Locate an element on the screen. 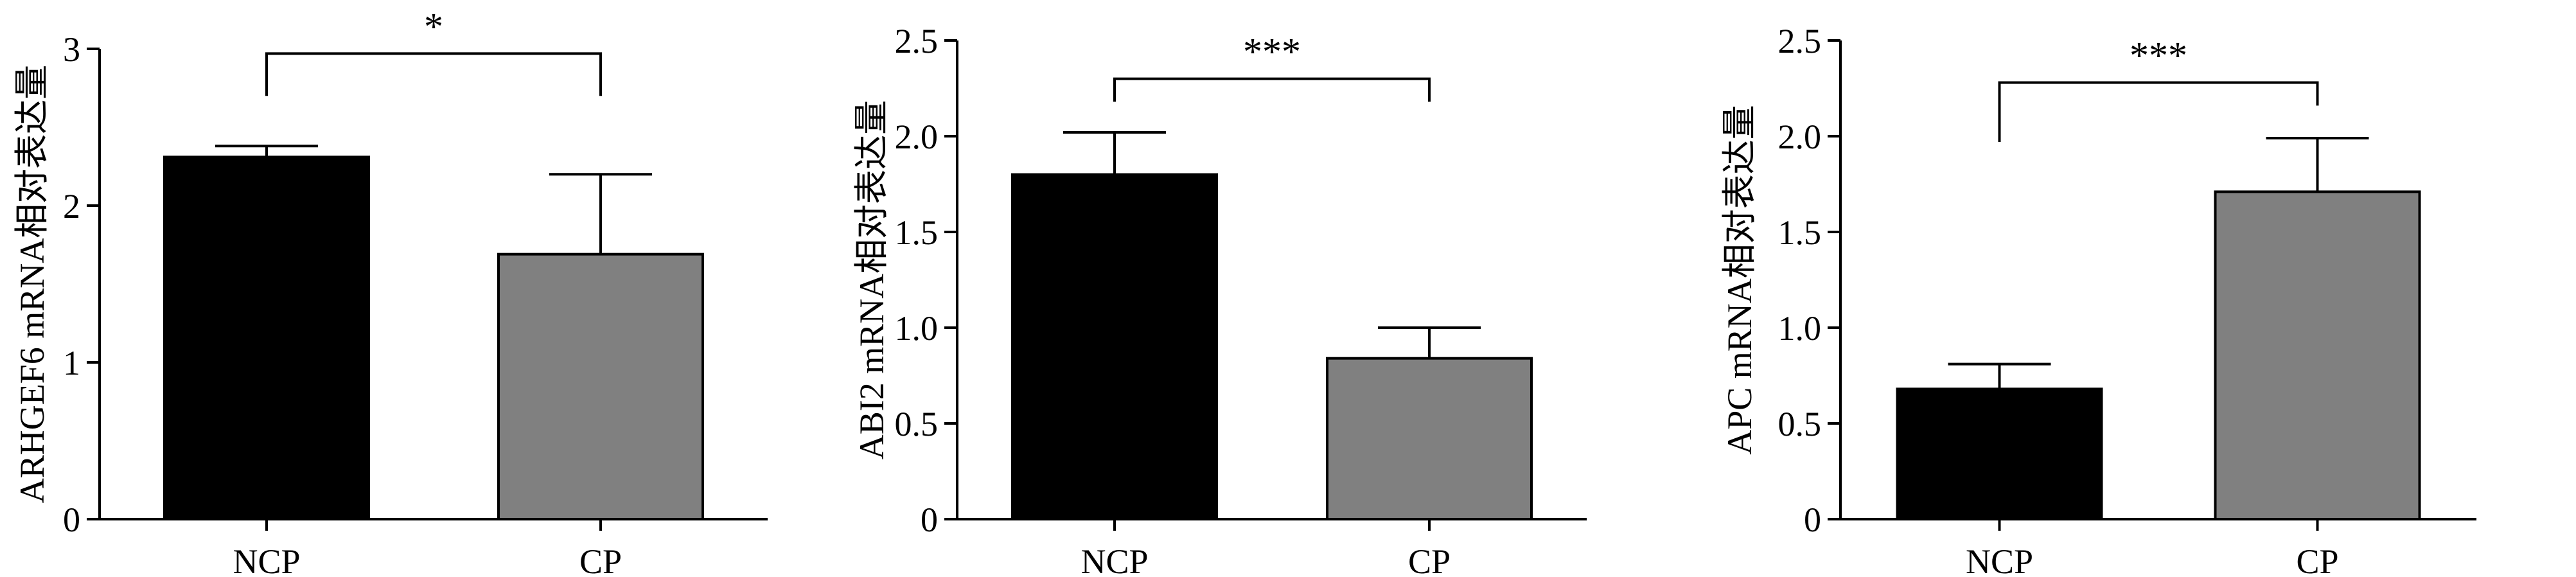 The height and width of the screenshot is (577, 2576). y-axis-label: ABI2 mRNA相对表达量 is located at coordinates (871, 280).